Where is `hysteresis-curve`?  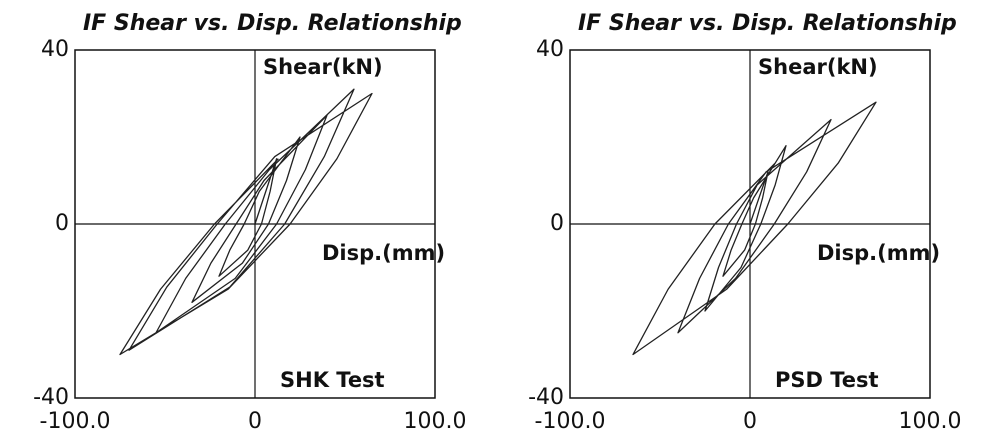
hysteresis-curve is located at coordinates (754, 228).